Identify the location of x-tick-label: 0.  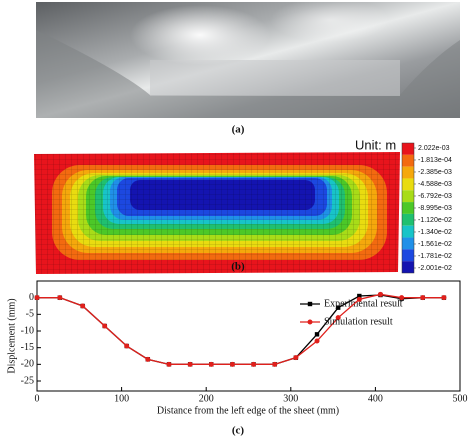
(37, 398).